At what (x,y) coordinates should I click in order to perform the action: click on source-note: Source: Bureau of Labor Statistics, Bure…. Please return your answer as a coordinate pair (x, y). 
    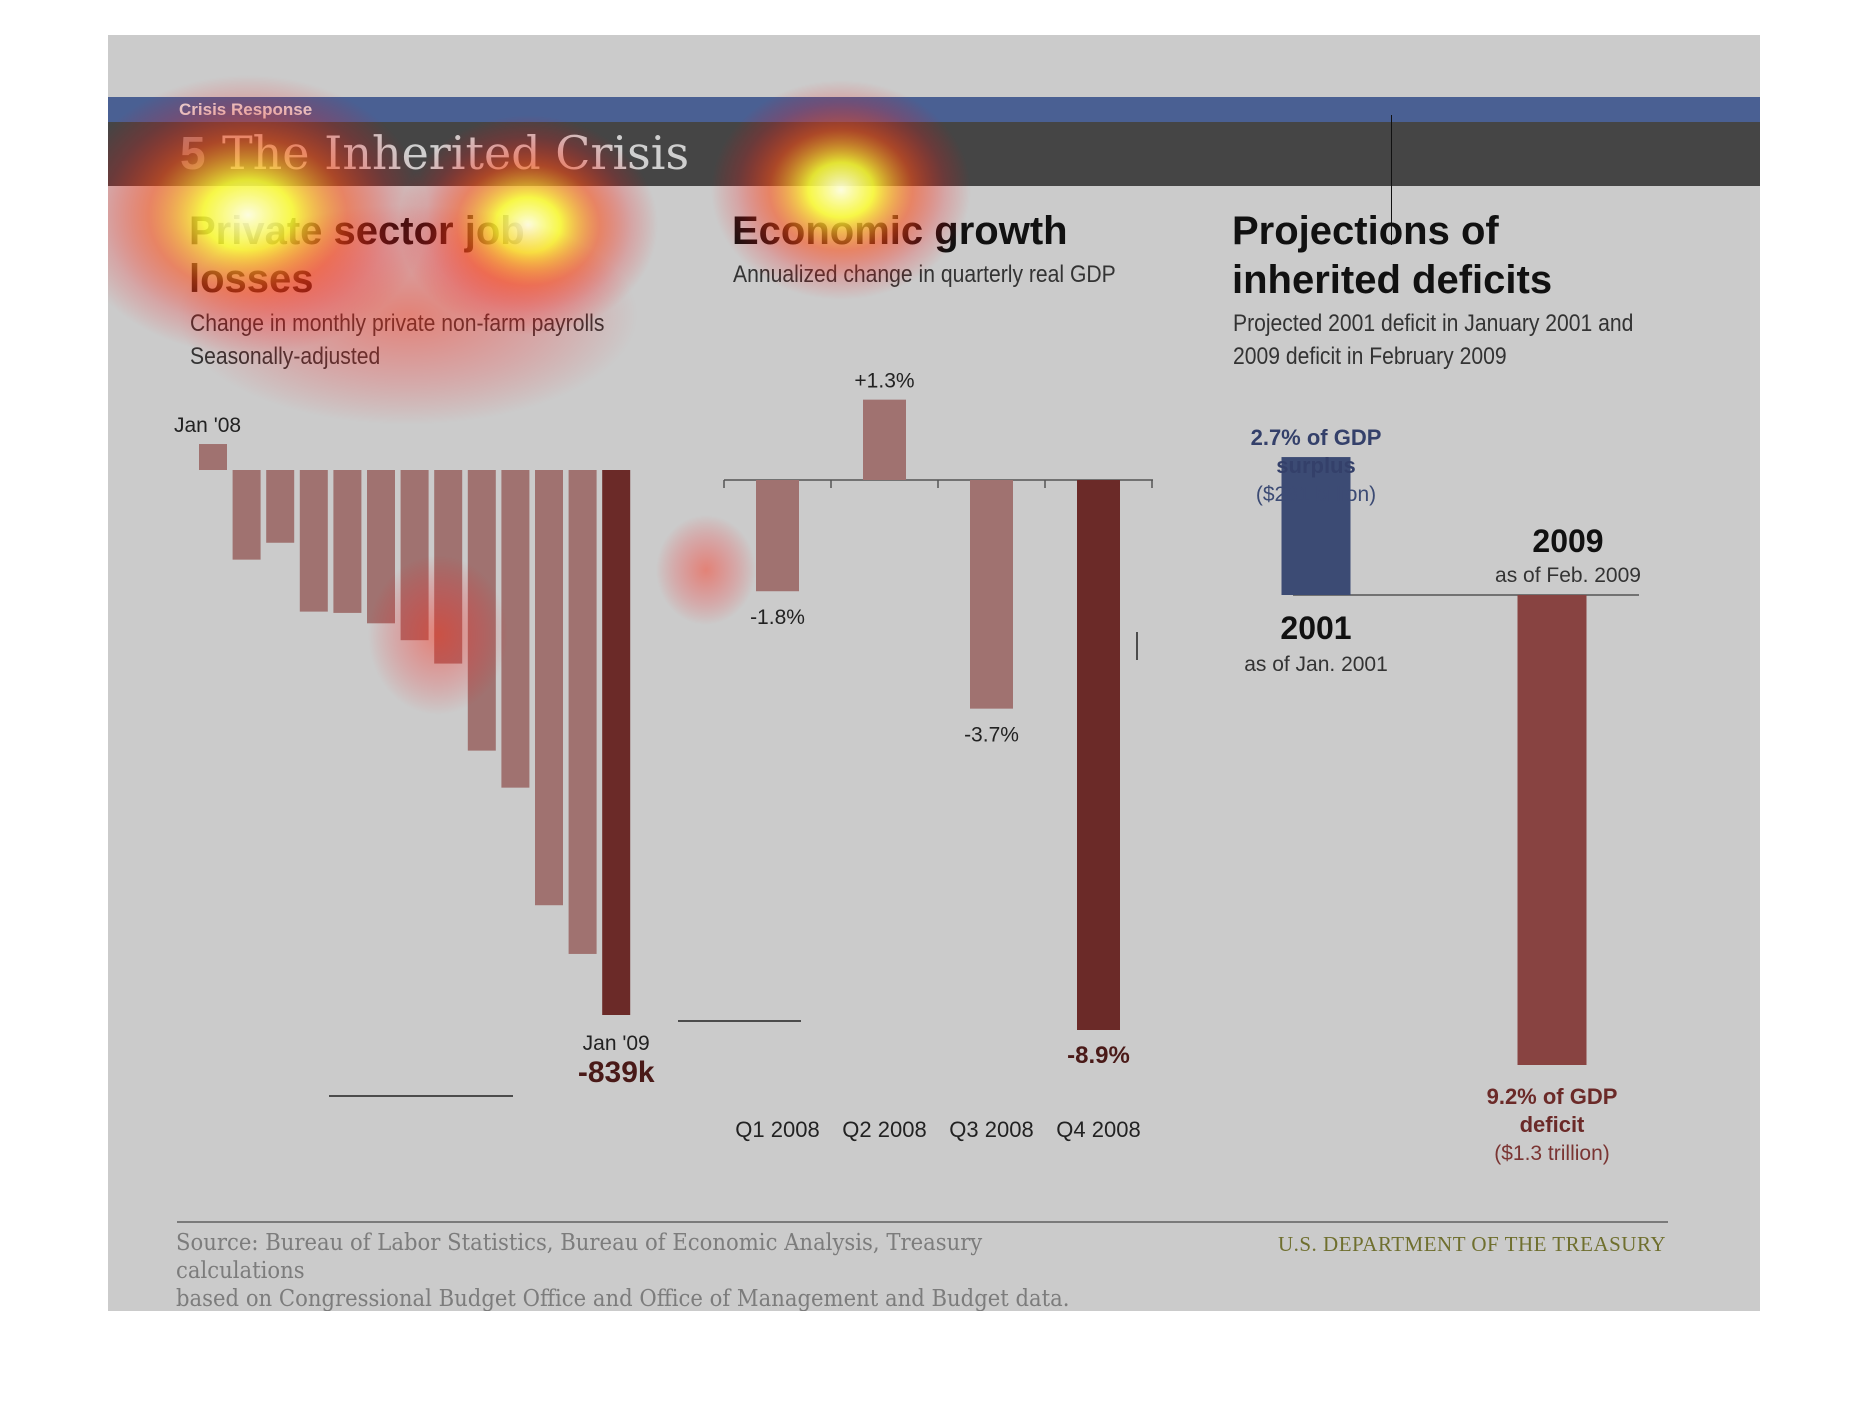
    Looking at the image, I should click on (636, 1270).